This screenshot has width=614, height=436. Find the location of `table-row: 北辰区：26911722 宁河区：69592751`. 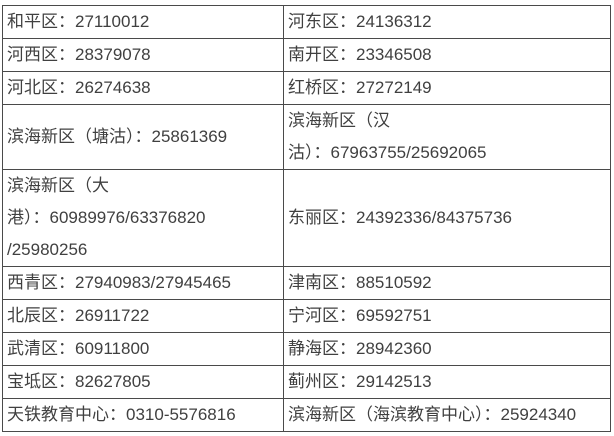

table-row: 北辰区：26911722 宁河区：69592751 is located at coordinates (306, 316).